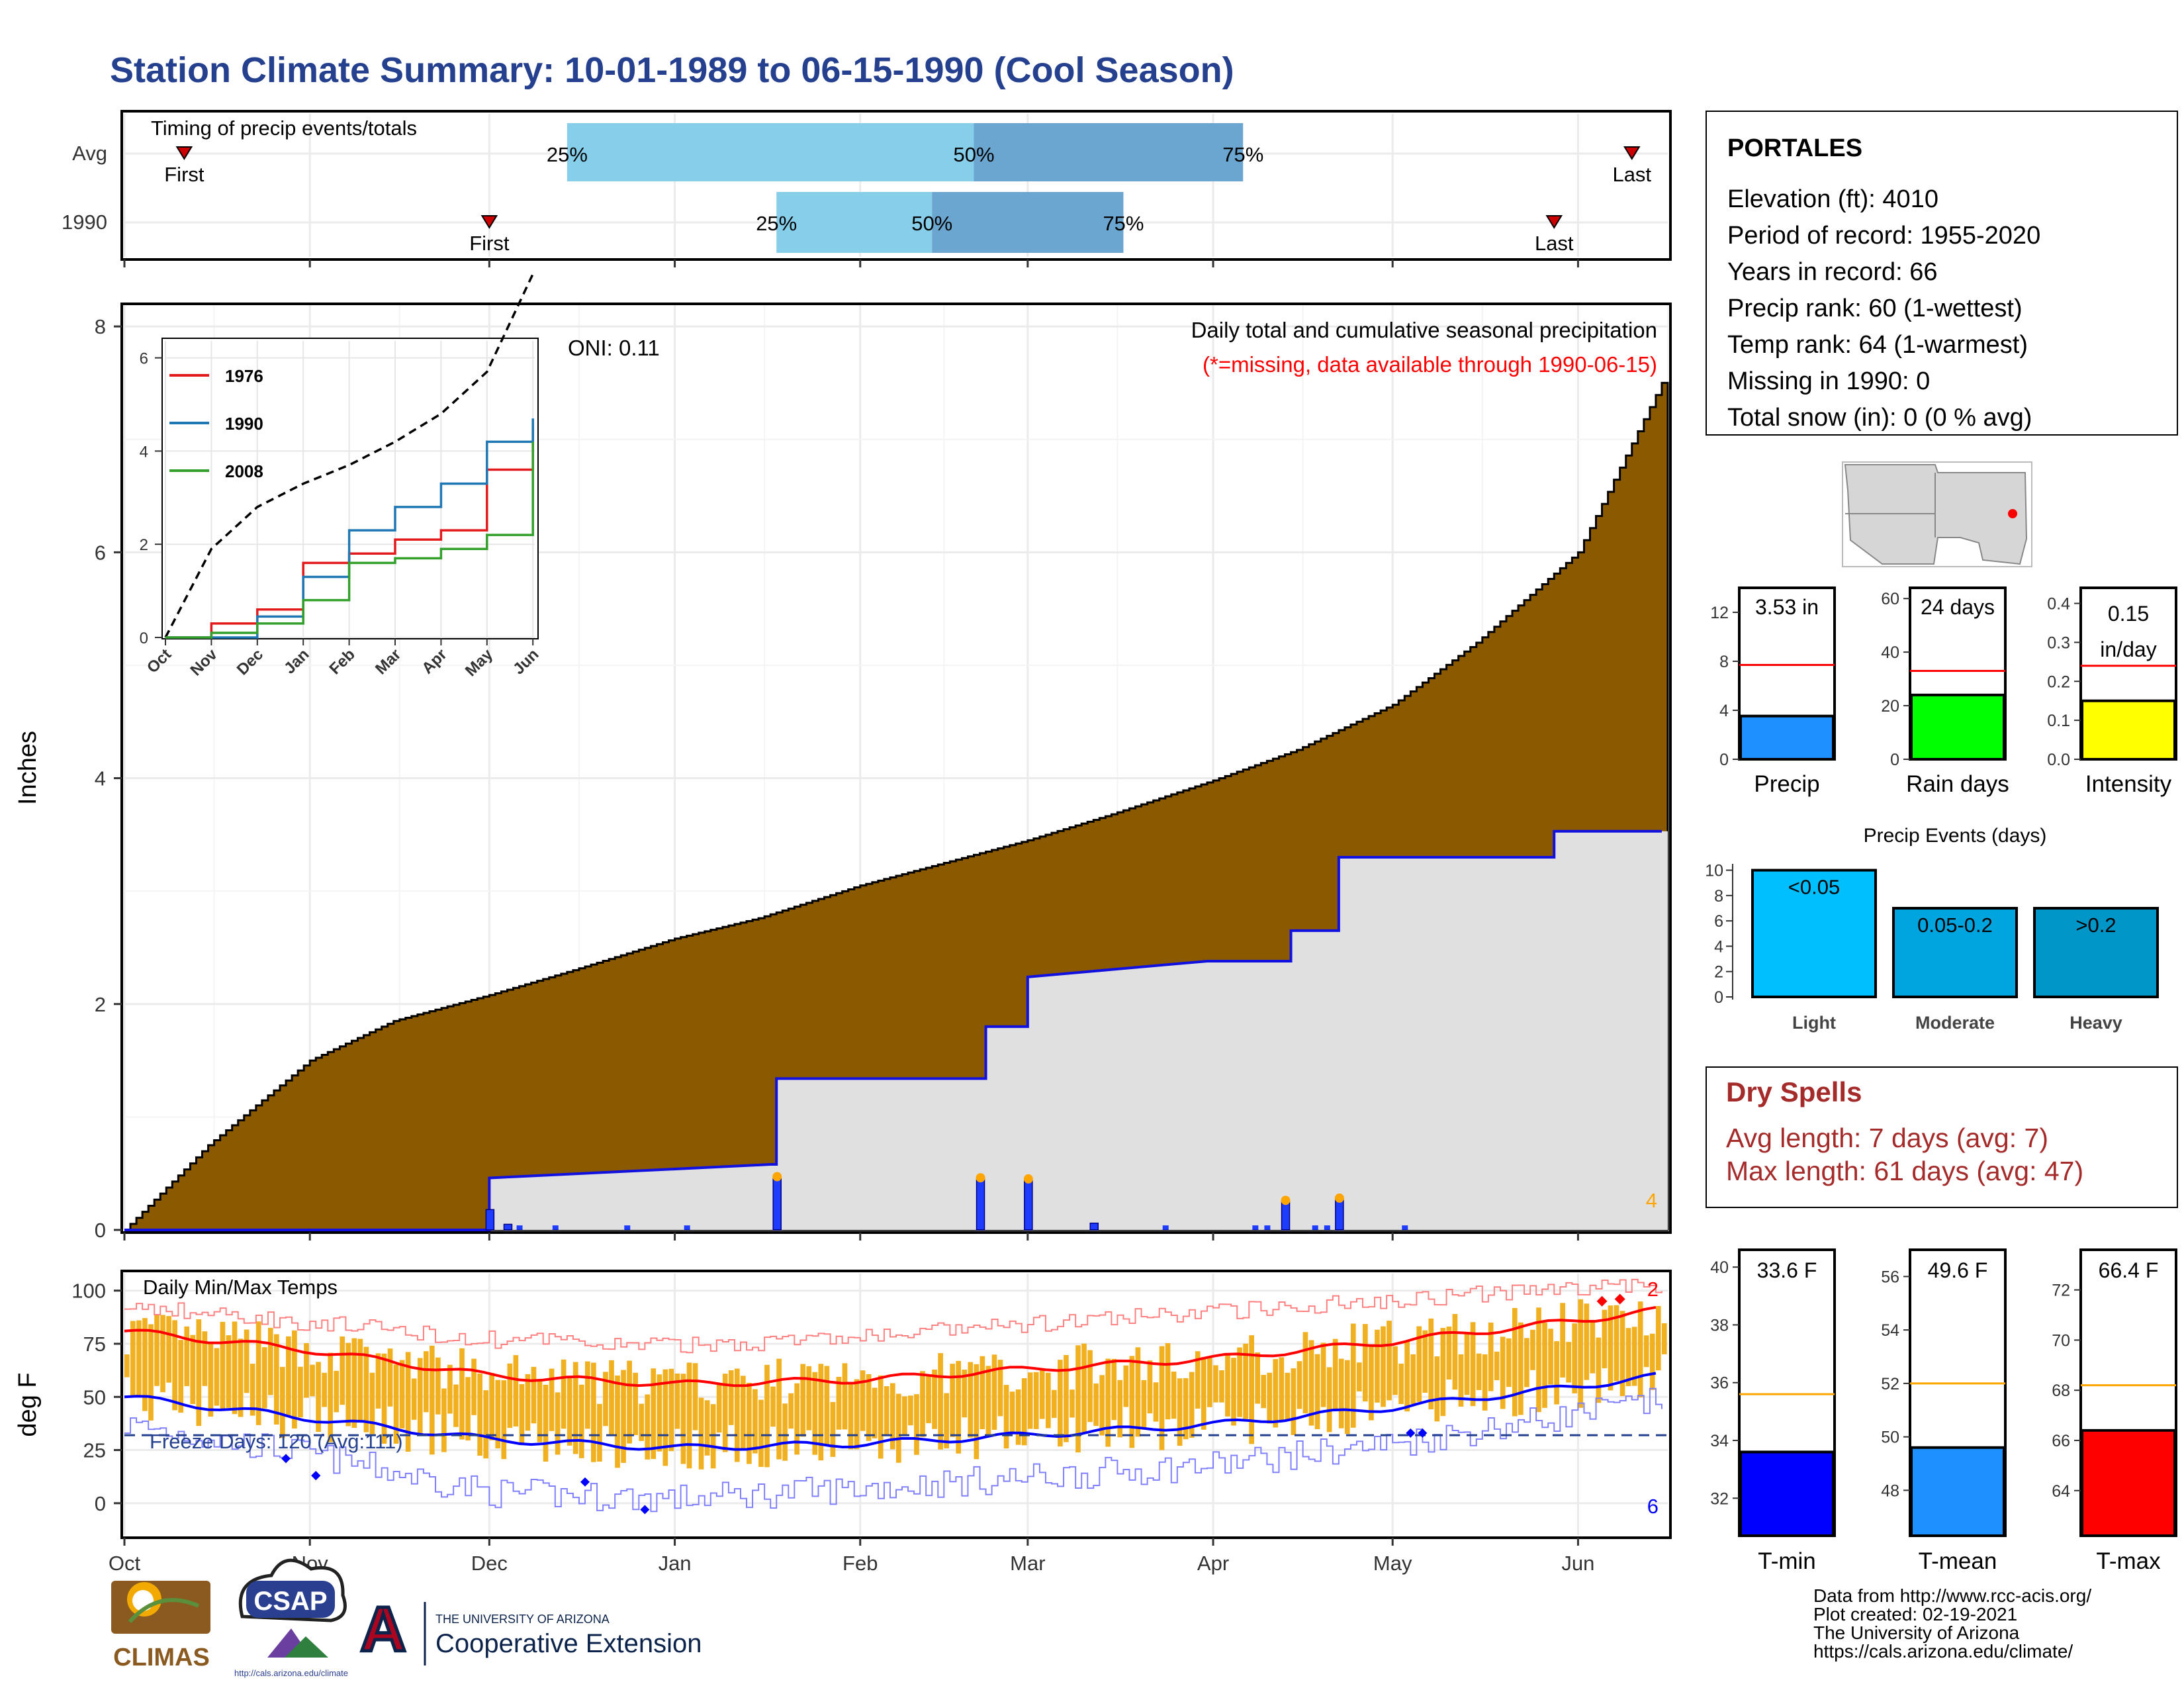 This screenshot has height=1688, width=2184. I want to click on timing-marker-label-avg-first: First, so click(184, 174).